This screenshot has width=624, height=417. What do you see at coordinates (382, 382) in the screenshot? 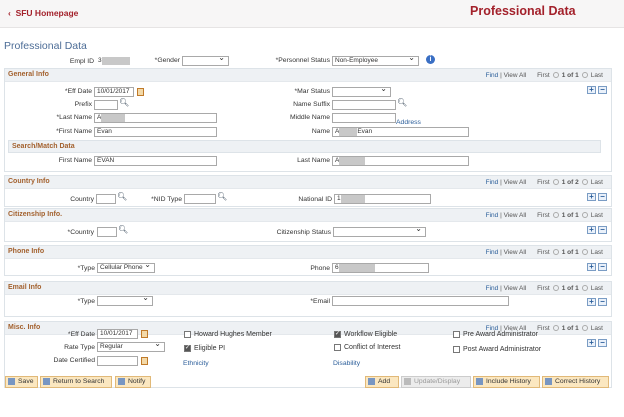
I see `add-button: Add` at bounding box center [382, 382].